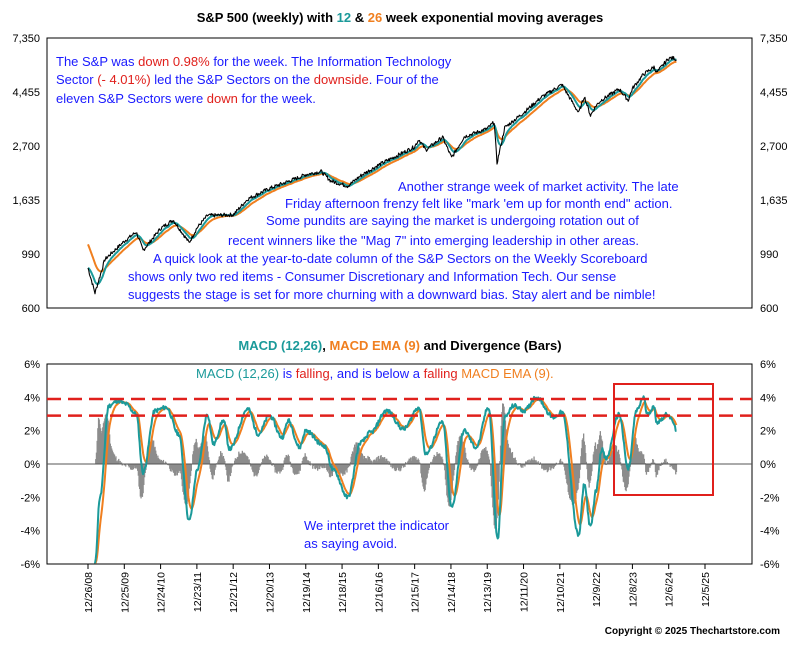 Image resolution: width=800 pixels, height=645 pixels. I want to click on copyright-notice: Copyright © 2025 Thechartstore.com, so click(692, 631).